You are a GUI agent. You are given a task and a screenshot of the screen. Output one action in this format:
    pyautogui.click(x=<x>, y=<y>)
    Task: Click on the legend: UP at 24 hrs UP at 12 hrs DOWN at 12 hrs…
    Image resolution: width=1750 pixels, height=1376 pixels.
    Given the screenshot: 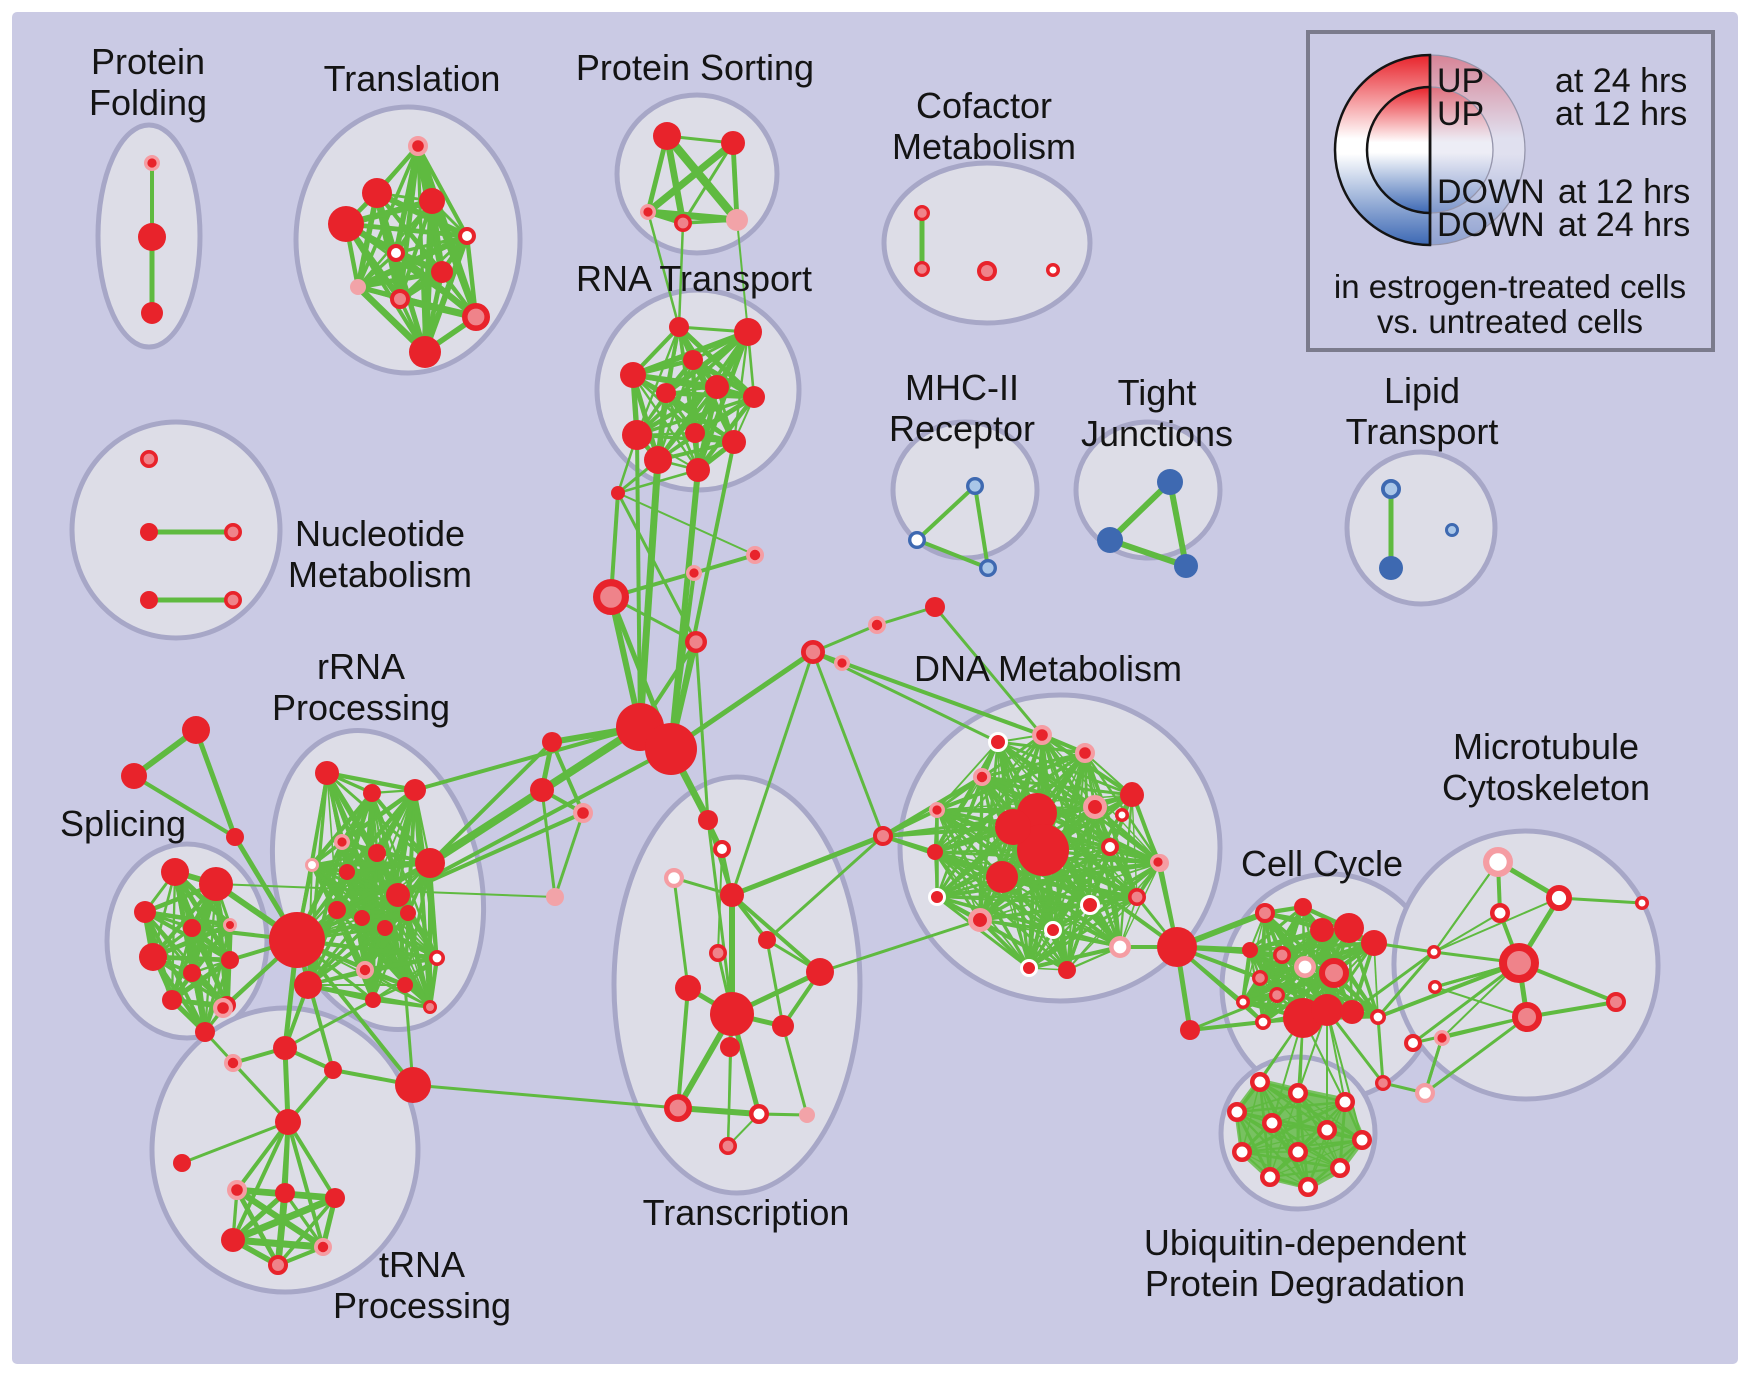 What is the action you would take?
    pyautogui.click(x=1510, y=191)
    